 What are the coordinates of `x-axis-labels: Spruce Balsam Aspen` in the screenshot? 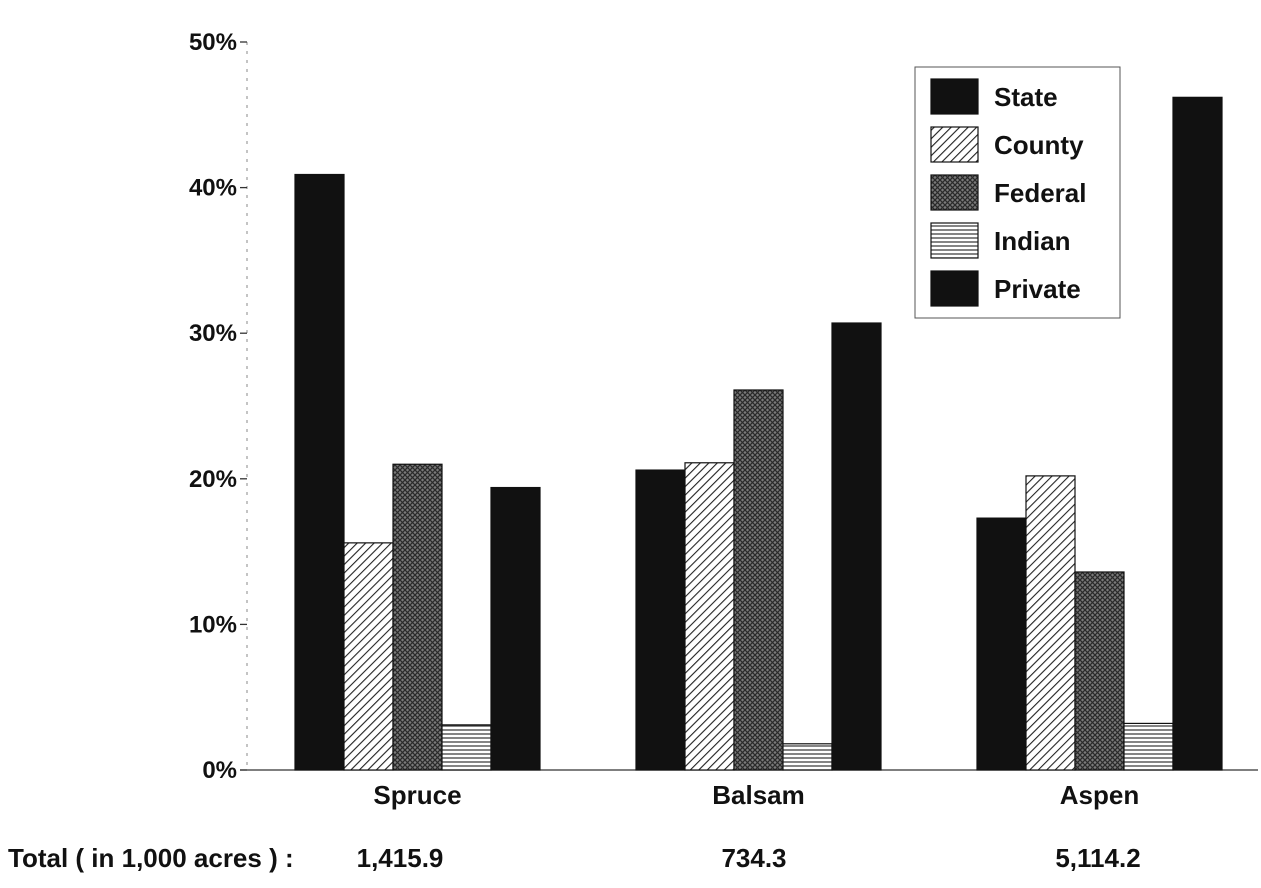 It's located at (756, 795).